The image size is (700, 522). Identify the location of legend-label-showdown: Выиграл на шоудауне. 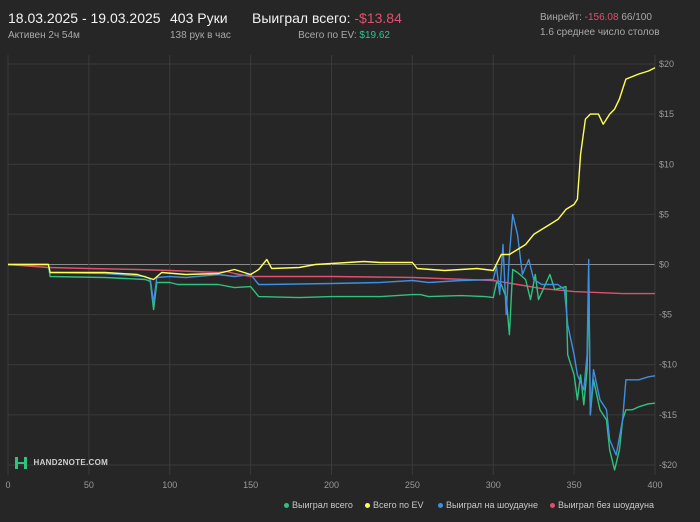
(492, 505).